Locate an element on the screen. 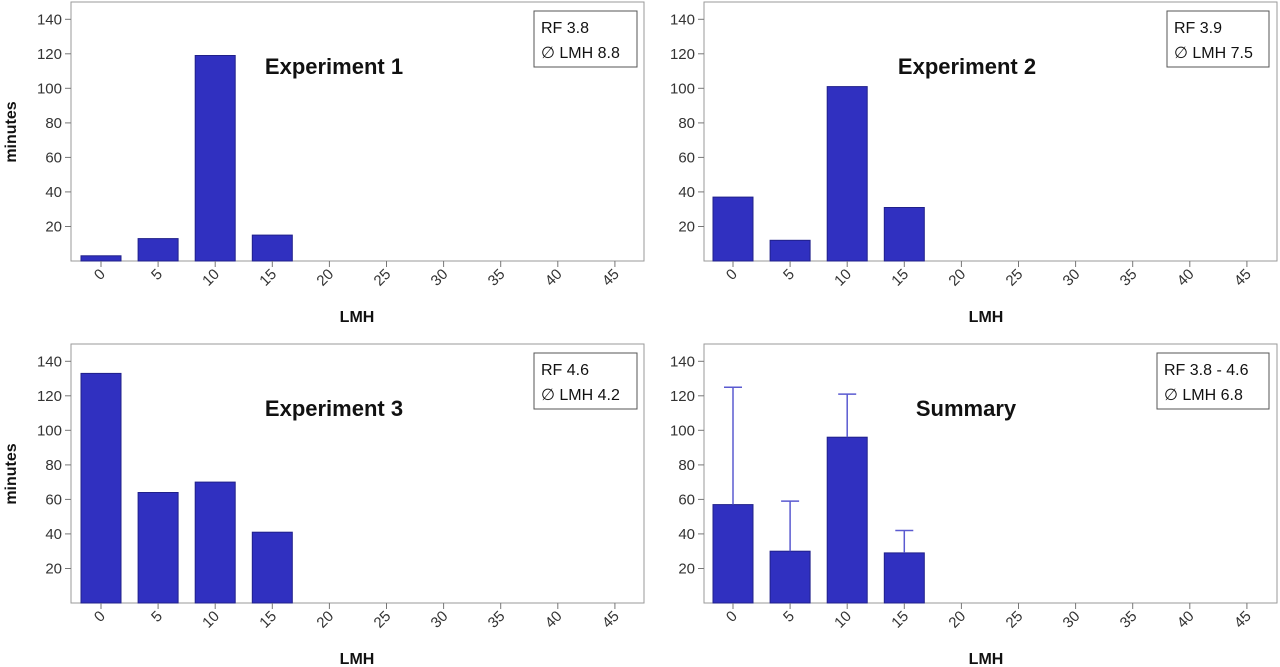 Image resolution: width=1280 pixels, height=667 pixels. legend-box: RF 3.9 ∅ LMH 7.5 is located at coordinates (1218, 39).